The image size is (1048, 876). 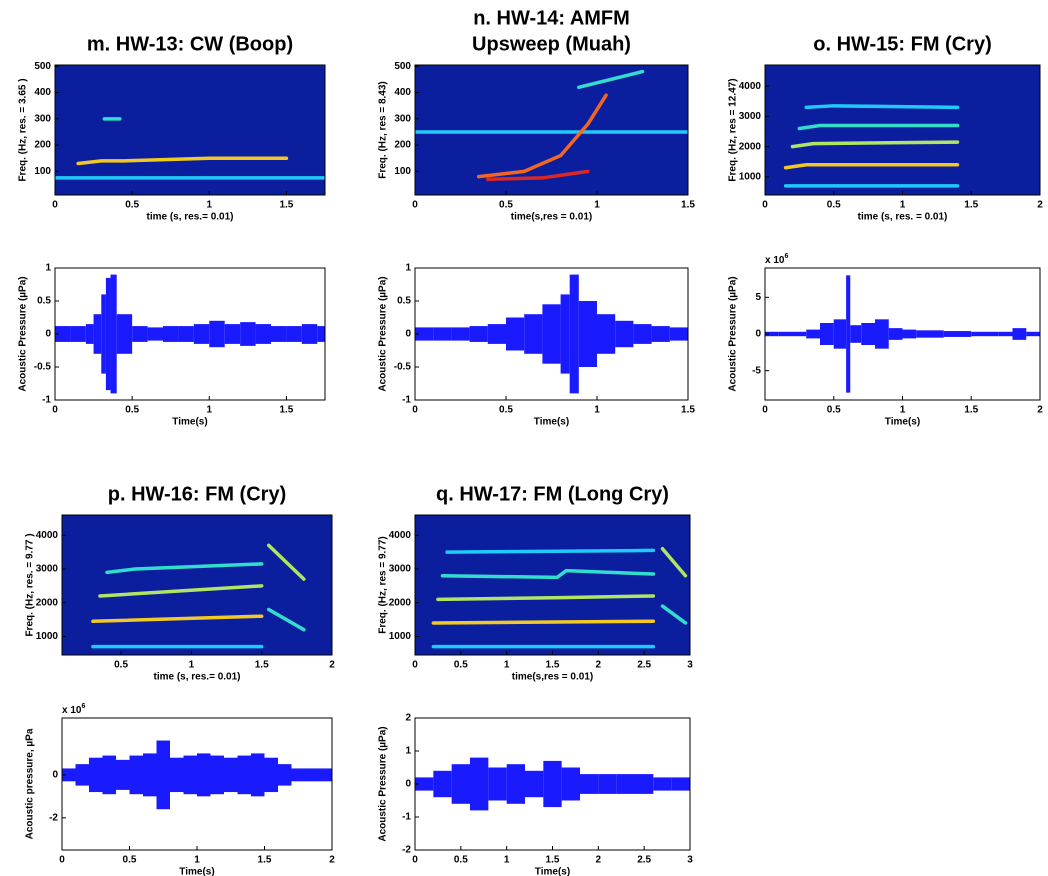 I want to click on panel-title: p. HW-16: FM (Cry), so click(x=197, y=494).